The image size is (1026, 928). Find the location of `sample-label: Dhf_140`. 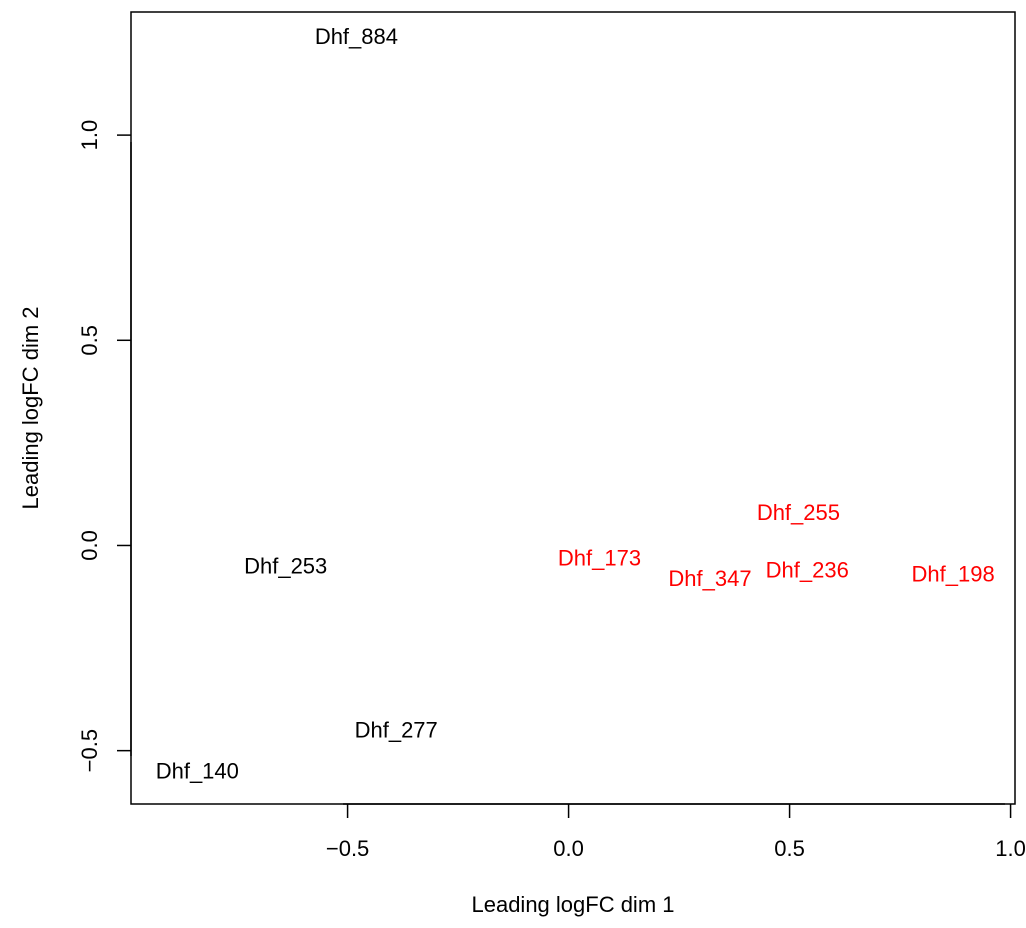

sample-label: Dhf_140 is located at coordinates (197, 771).